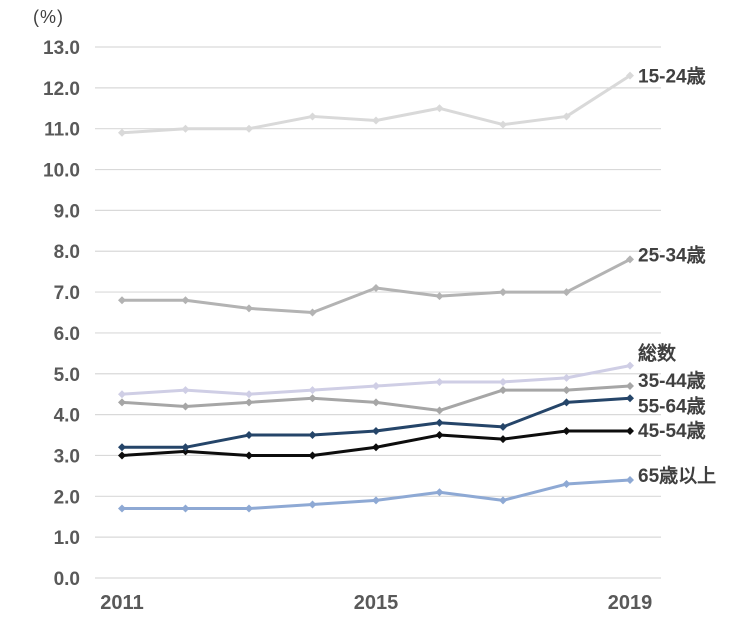 The height and width of the screenshot is (635, 748). What do you see at coordinates (67, 334) in the screenshot?
I see `y-axis-tick: 6.0` at bounding box center [67, 334].